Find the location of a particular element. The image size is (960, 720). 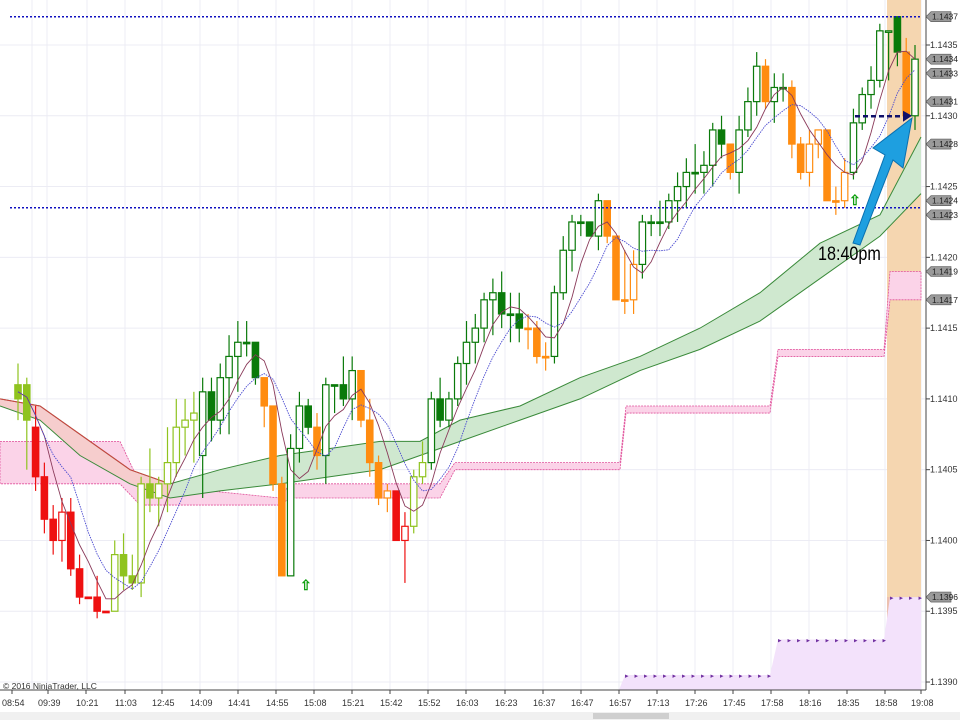

y-tick-label: 1.1405 is located at coordinates (944, 470).